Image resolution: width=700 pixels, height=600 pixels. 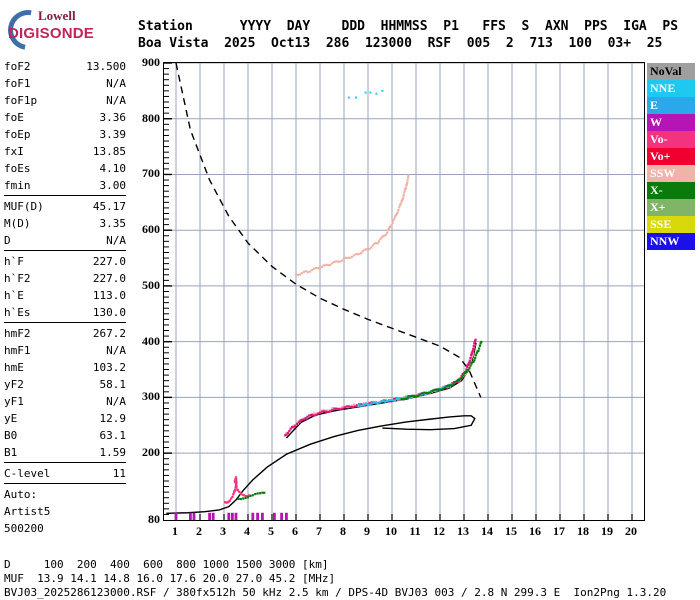 What do you see at coordinates (607, 531) in the screenshot?
I see `x-tick-label: 19` at bounding box center [607, 531].